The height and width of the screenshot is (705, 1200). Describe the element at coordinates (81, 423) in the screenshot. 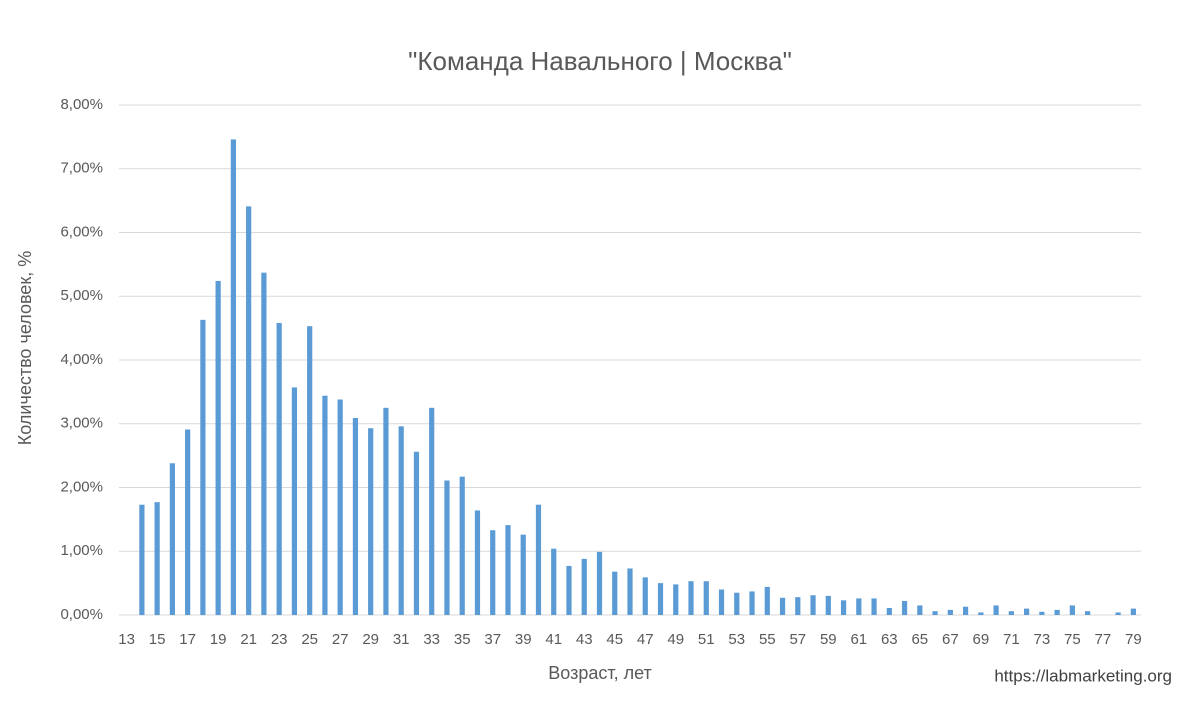

I see `y-tick-label: 3,00%` at that location.